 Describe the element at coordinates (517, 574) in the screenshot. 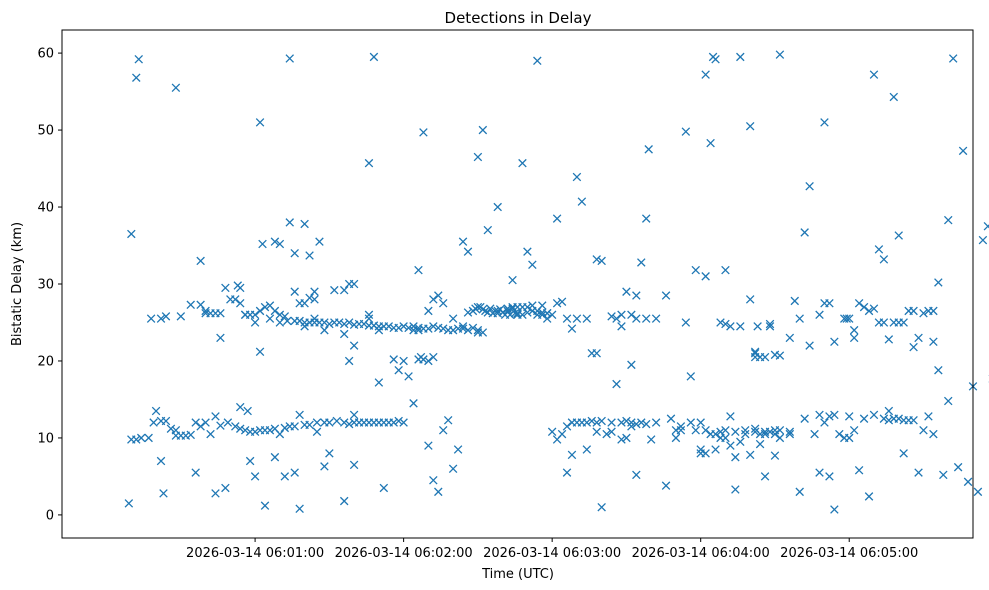

I see `x-axis-label: Time (UTC)` at that location.